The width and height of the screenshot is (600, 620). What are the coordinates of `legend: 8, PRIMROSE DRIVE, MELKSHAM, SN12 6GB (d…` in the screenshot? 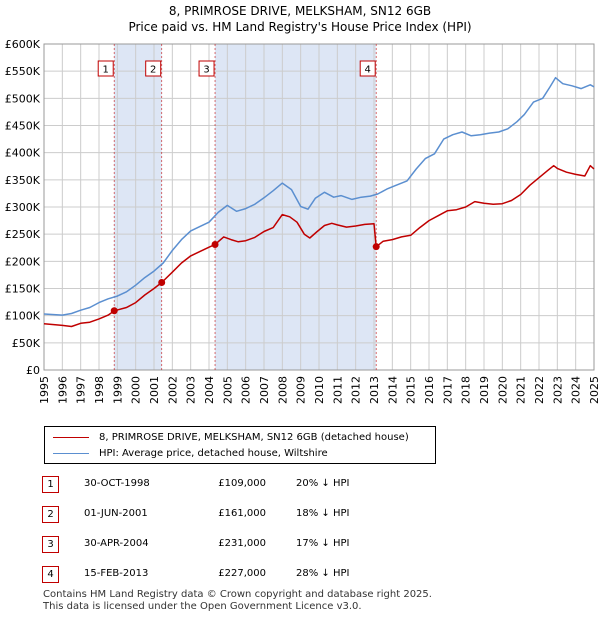 It's located at (240, 445).